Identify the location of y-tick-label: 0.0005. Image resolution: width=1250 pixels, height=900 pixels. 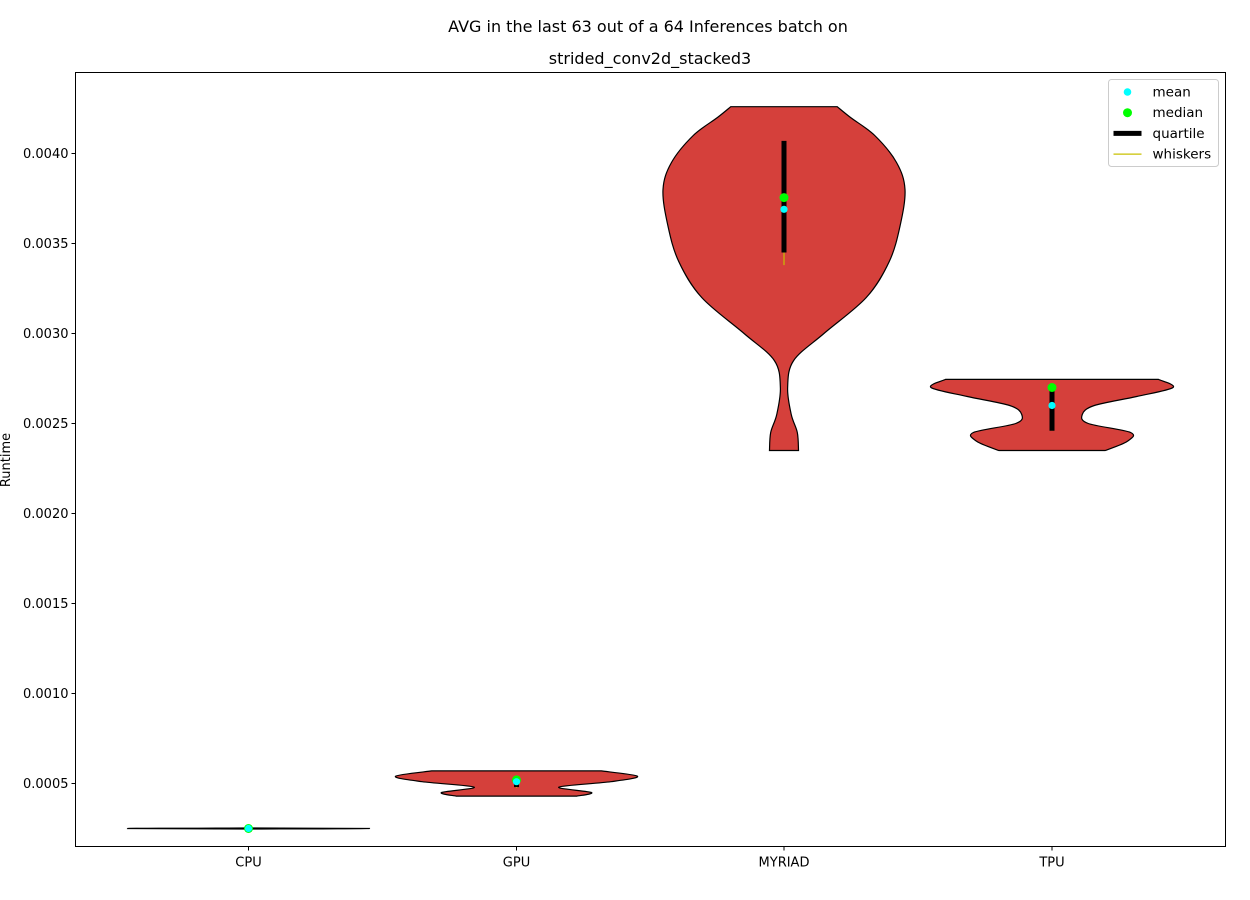
(46, 784).